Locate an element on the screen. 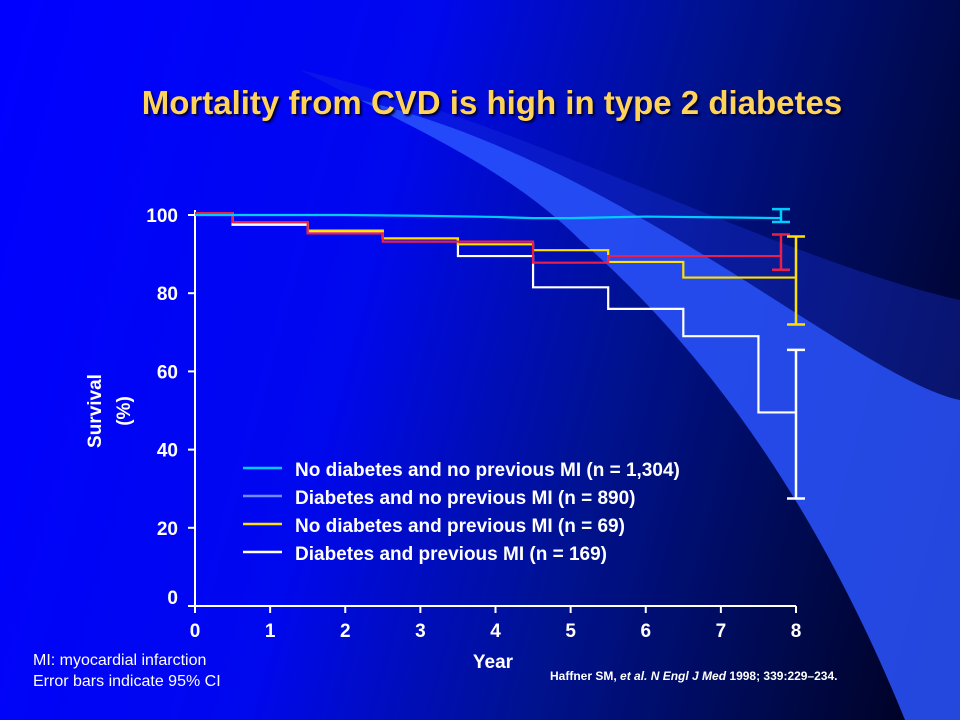 Image resolution: width=960 pixels, height=720 pixels. legend-entry: Diabetes and no previous MI (n = 890) is located at coordinates (439, 498).